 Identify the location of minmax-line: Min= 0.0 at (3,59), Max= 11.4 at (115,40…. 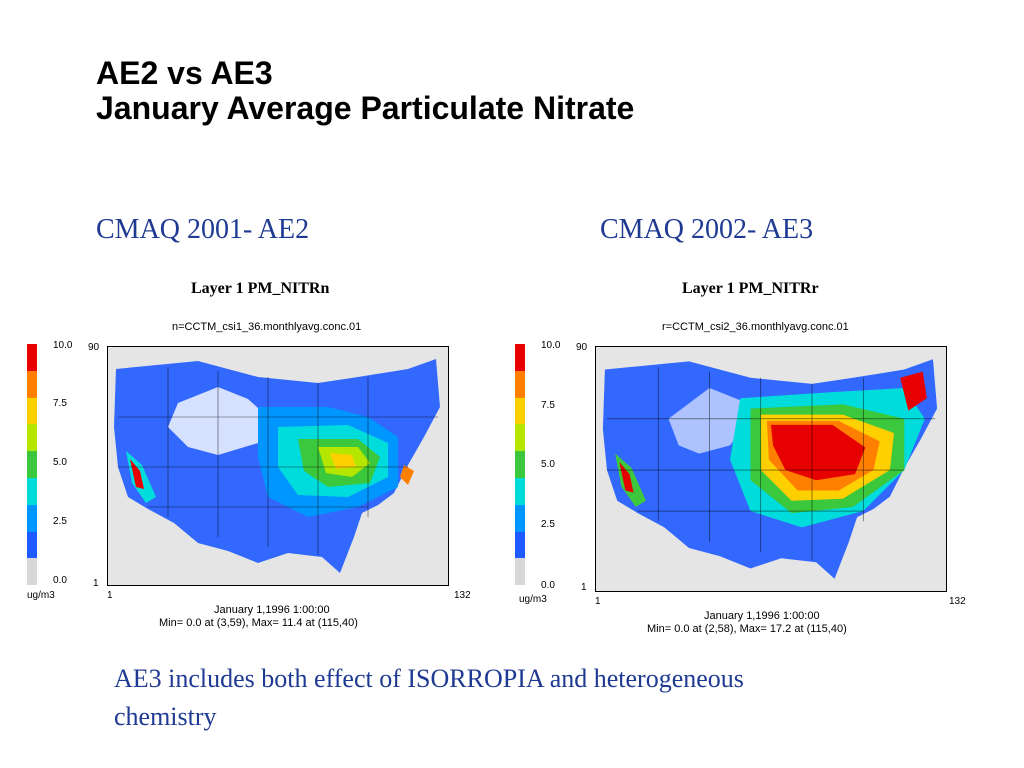
(258, 623).